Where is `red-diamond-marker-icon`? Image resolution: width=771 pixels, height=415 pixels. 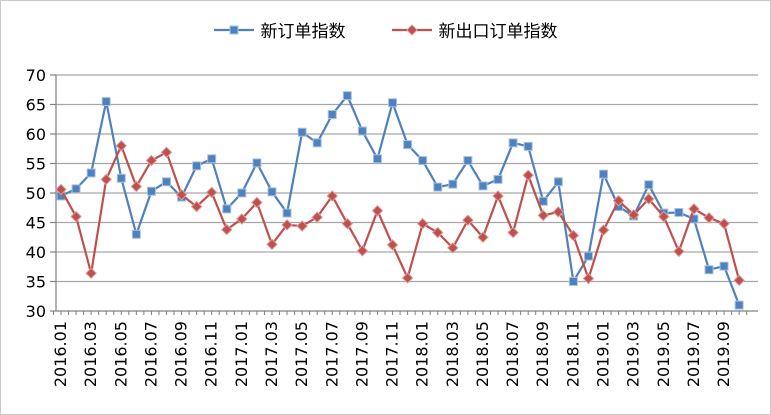
red-diamond-marker-icon is located at coordinates (411, 30).